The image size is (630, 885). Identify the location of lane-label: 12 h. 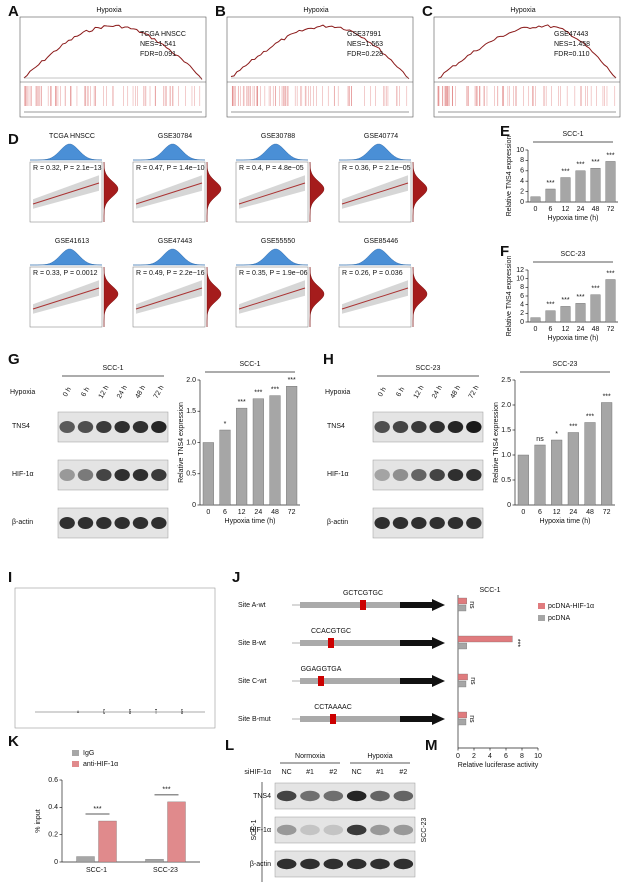
(419, 391).